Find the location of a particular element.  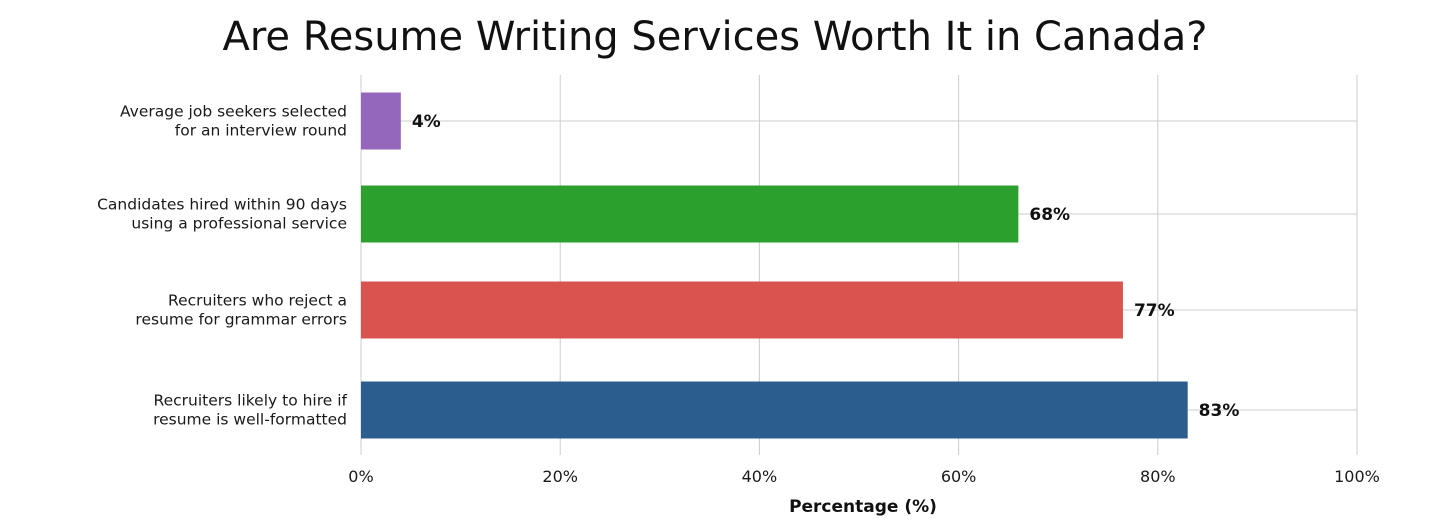

x-tick-label: 0% is located at coordinates (360, 476).